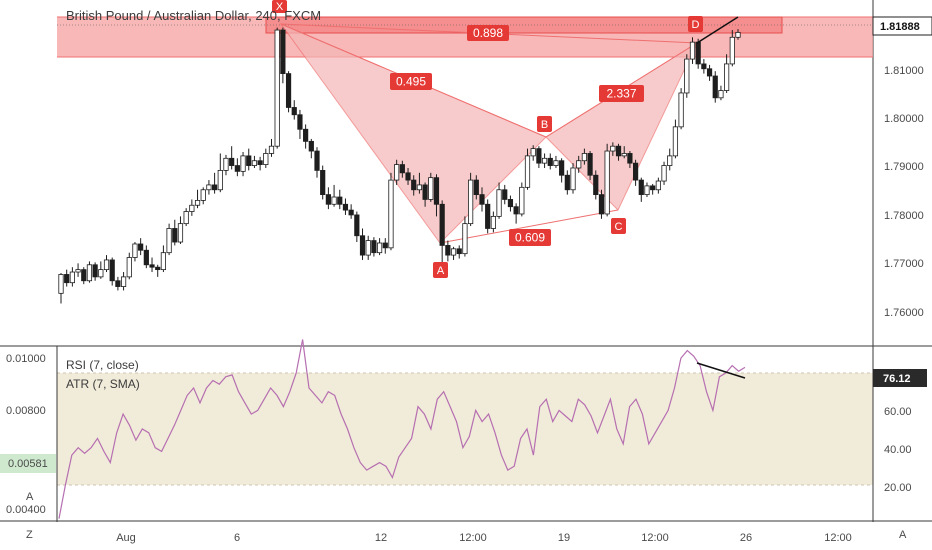  Describe the element at coordinates (103, 384) in the screenshot. I see `atr-label: ATR (7, SMA)` at that location.